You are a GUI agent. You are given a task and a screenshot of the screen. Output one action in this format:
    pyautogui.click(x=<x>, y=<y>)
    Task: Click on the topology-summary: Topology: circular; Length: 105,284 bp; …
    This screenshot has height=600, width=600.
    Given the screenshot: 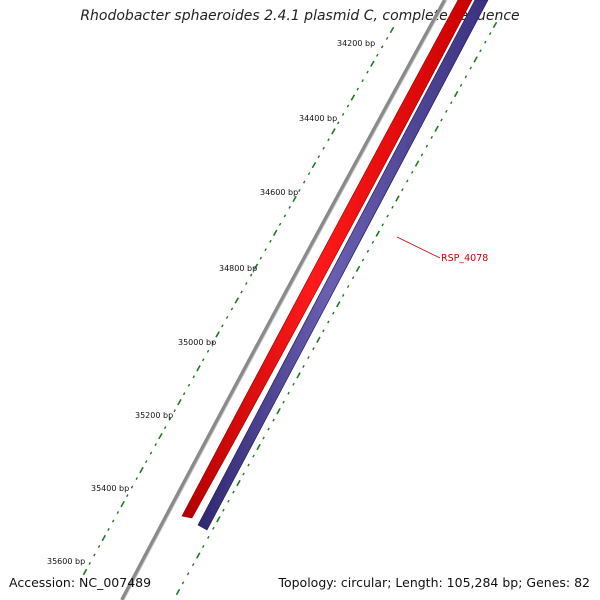 What is the action you would take?
    pyautogui.click(x=434, y=582)
    